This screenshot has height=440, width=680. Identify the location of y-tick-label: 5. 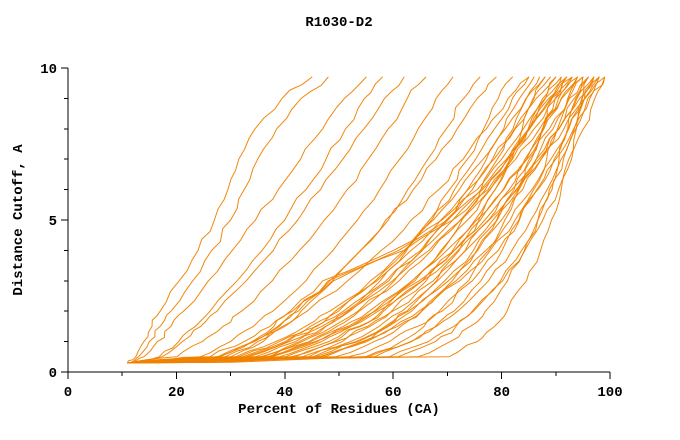
(53, 222).